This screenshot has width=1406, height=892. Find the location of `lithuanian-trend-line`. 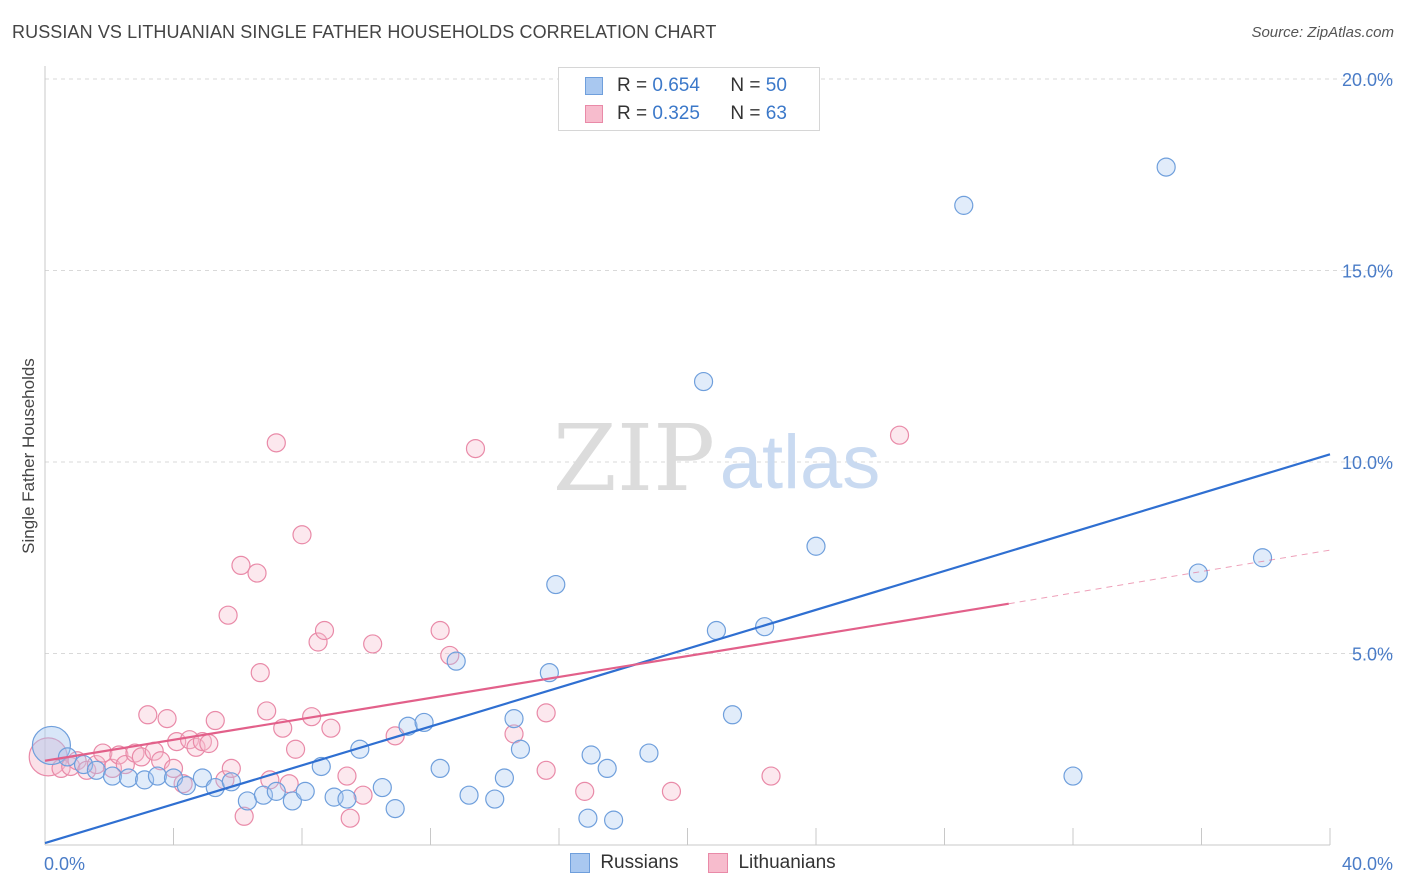

lithuanian-trend-line is located at coordinates (526, 682).